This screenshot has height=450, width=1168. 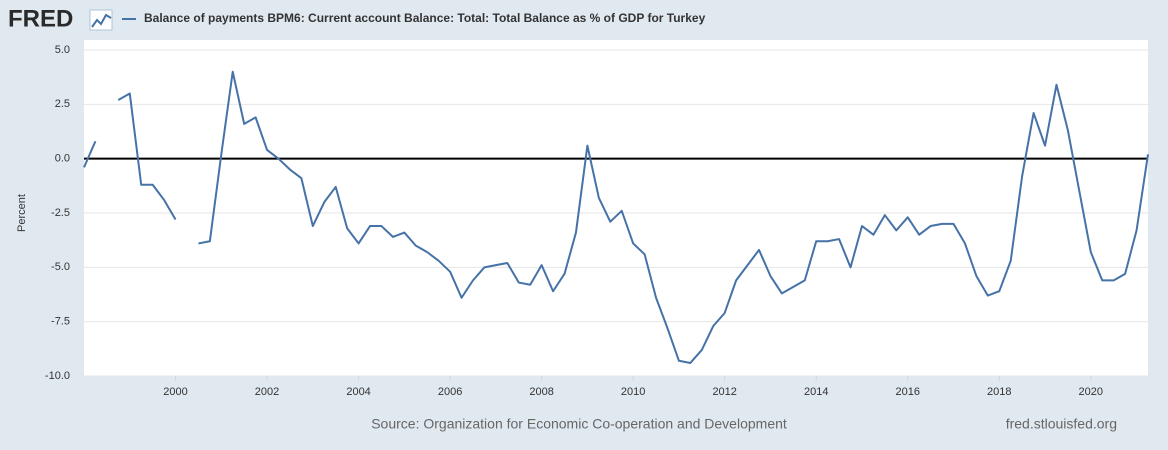 I want to click on y-tick-label: -10.0, so click(x=57, y=376).